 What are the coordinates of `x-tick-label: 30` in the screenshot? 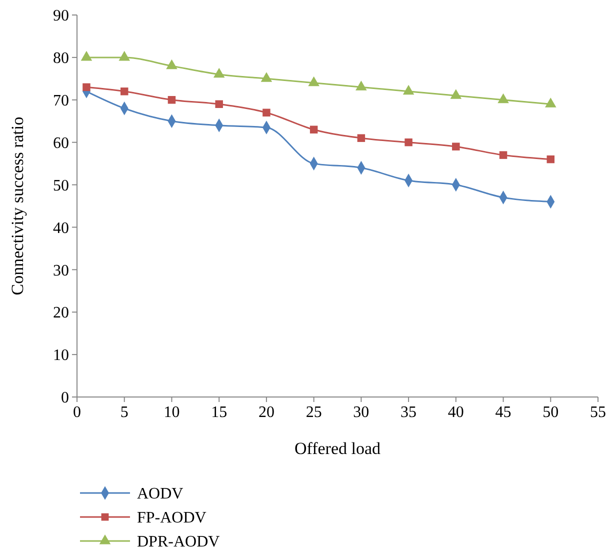 It's located at (361, 412).